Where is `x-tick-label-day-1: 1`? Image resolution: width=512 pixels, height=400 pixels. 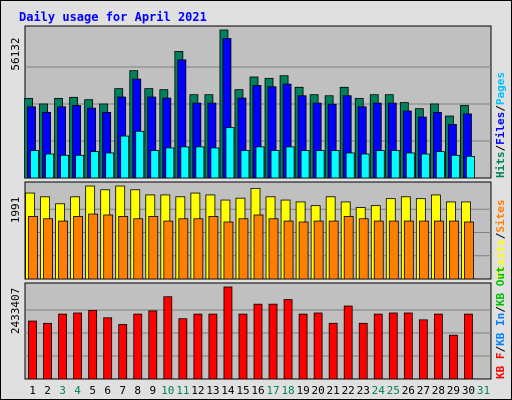 x-tick-label-day-1: 1 is located at coordinates (32, 390).